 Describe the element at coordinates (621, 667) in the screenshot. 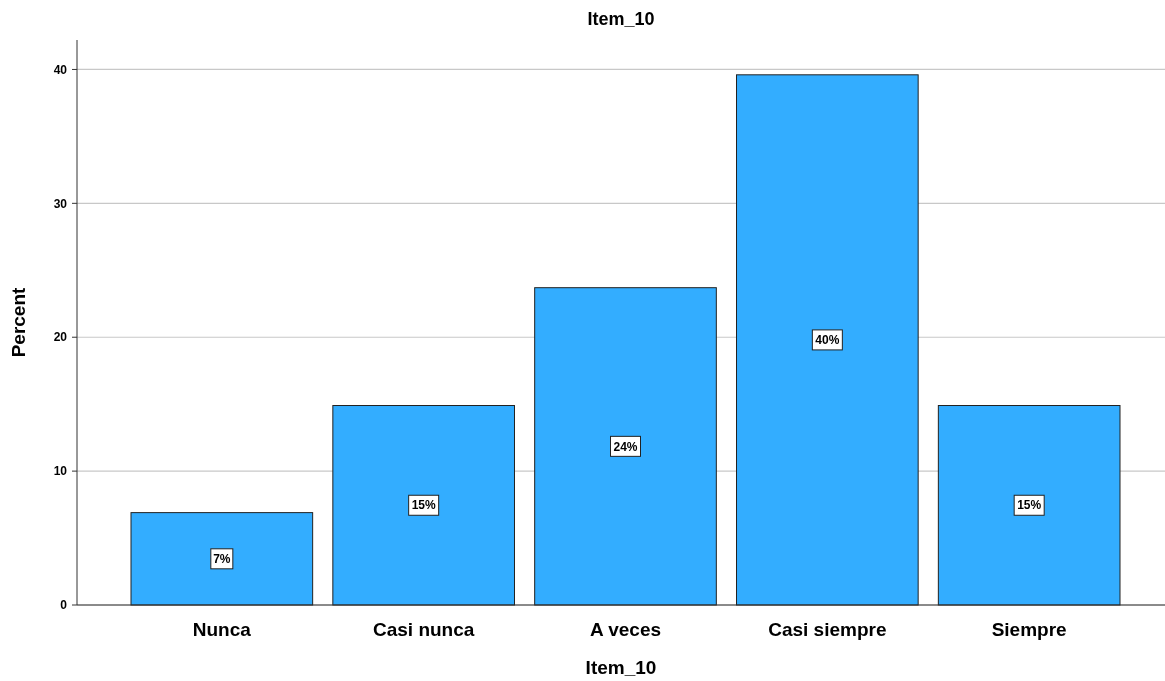

I see `x-axis-title: Item_10` at that location.